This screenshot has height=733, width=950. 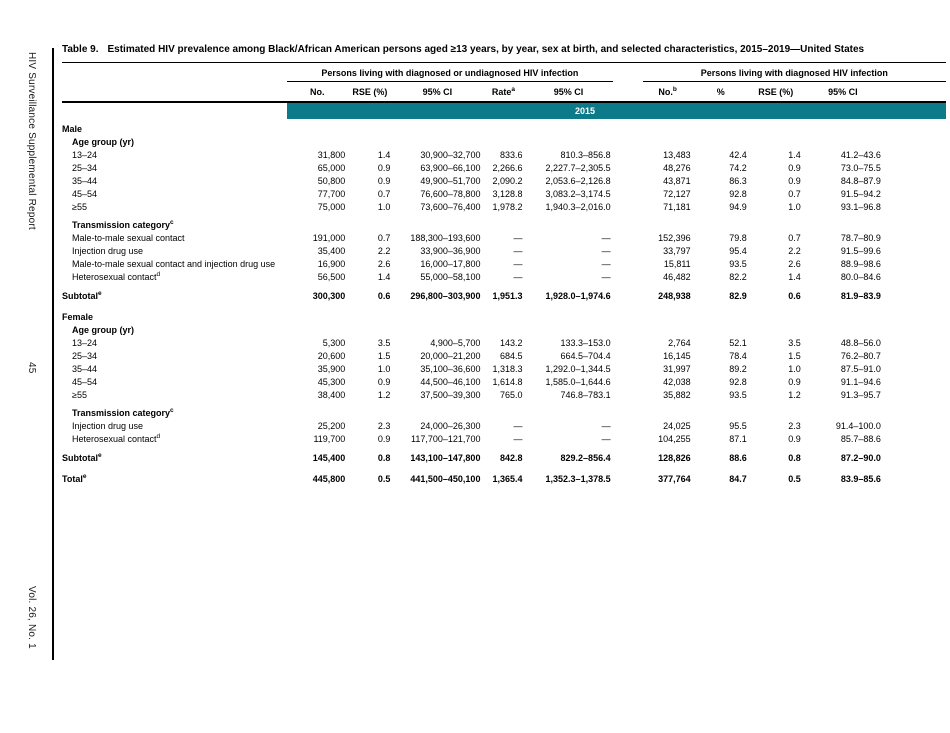 I want to click on column-header: No., so click(x=317, y=92).